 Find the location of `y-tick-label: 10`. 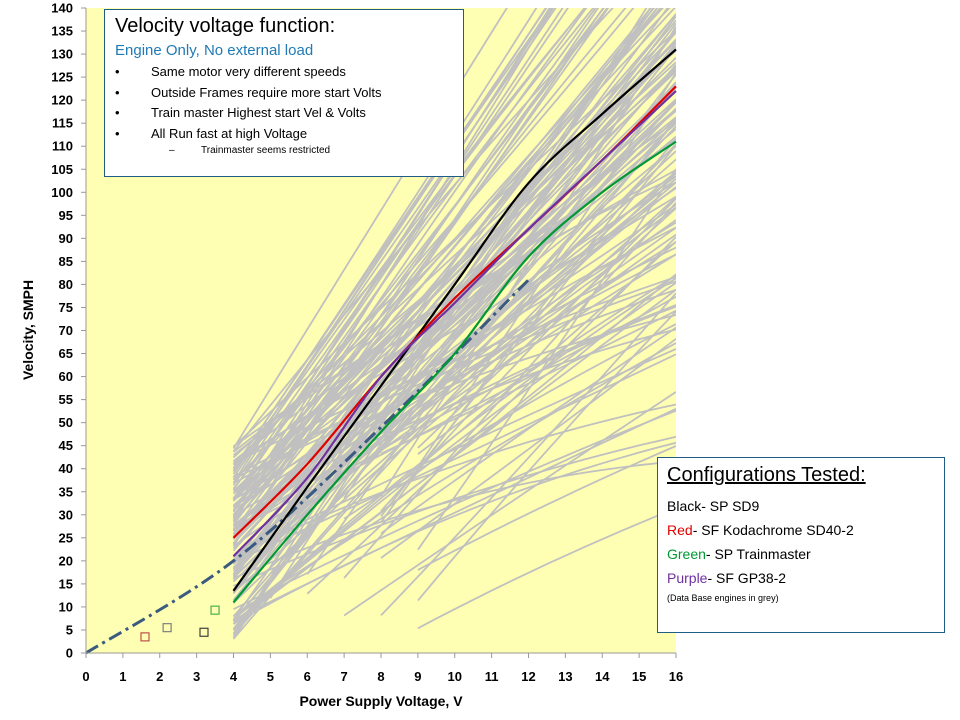

y-tick-label: 10 is located at coordinates (66, 606).